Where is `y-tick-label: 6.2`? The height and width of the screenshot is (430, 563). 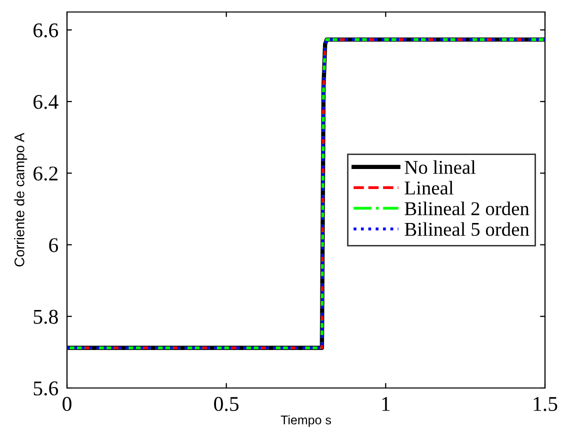
y-tick-label: 6.2 is located at coordinates (46, 173).